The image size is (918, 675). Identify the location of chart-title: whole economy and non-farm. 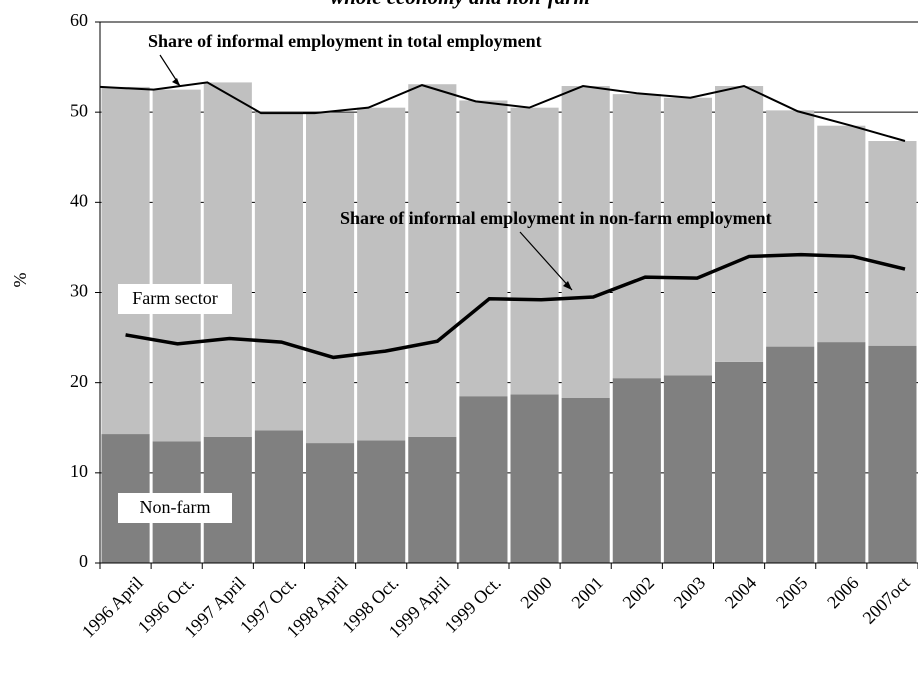
(460, 4).